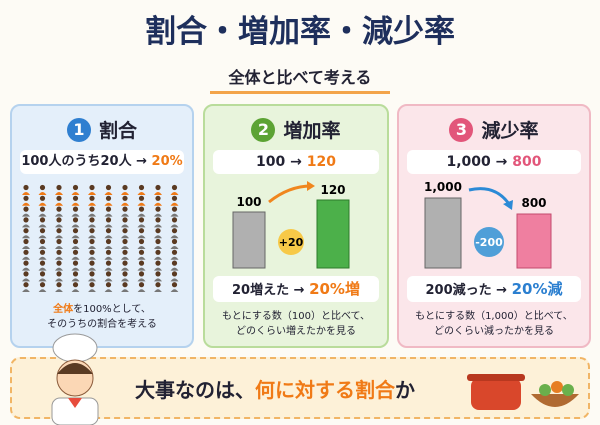 The image size is (600, 425). What do you see at coordinates (279, 162) in the screenshot?
I see `example-from: 100 →` at bounding box center [279, 162].